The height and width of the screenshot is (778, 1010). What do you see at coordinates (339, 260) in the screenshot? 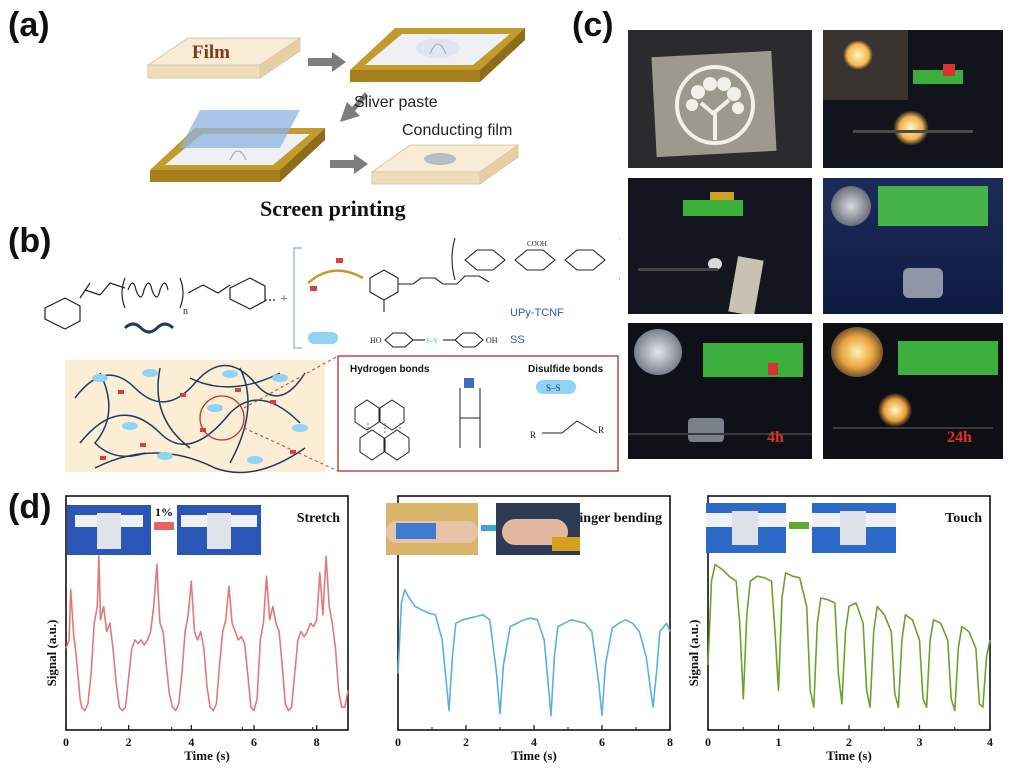
I see `upy-unit-icon` at bounding box center [339, 260].